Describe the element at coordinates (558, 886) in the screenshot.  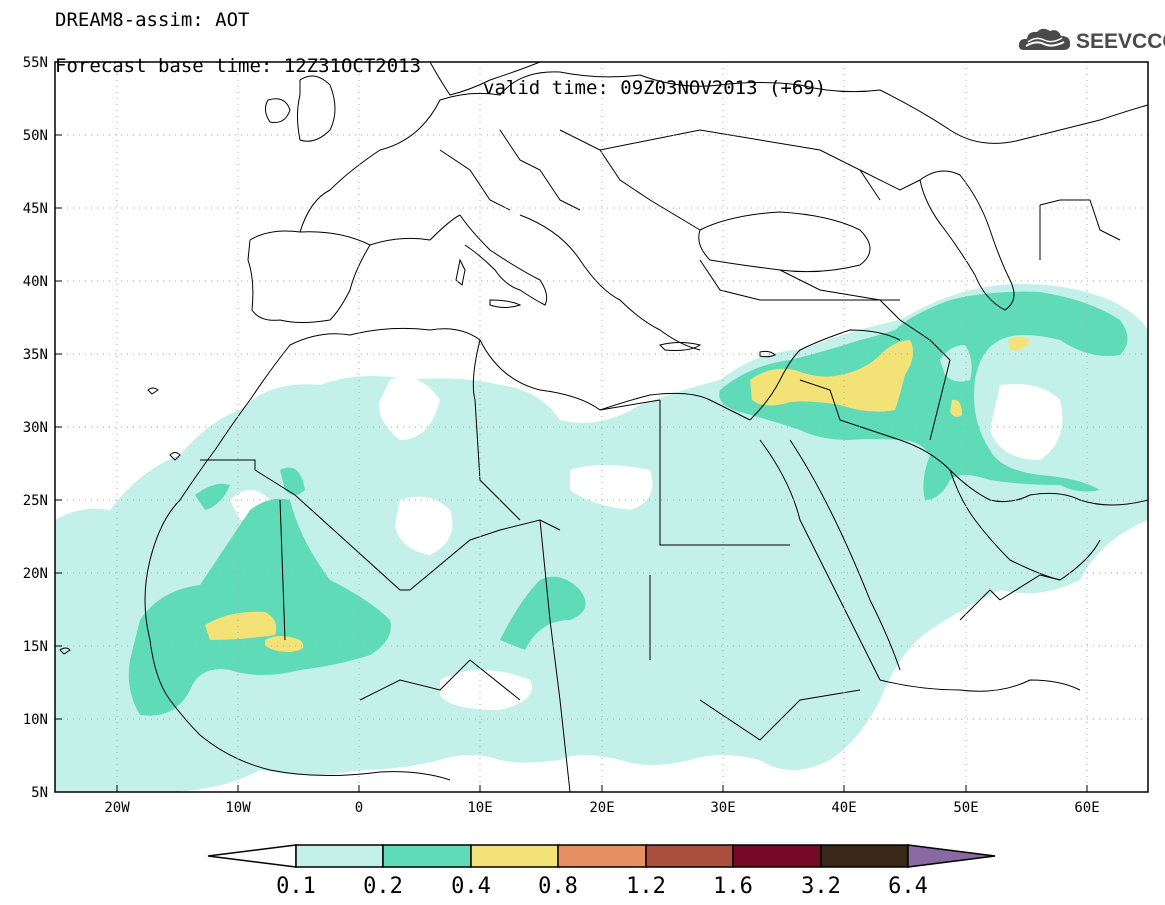
I see `colorbar-label-0-8: 0.8` at that location.